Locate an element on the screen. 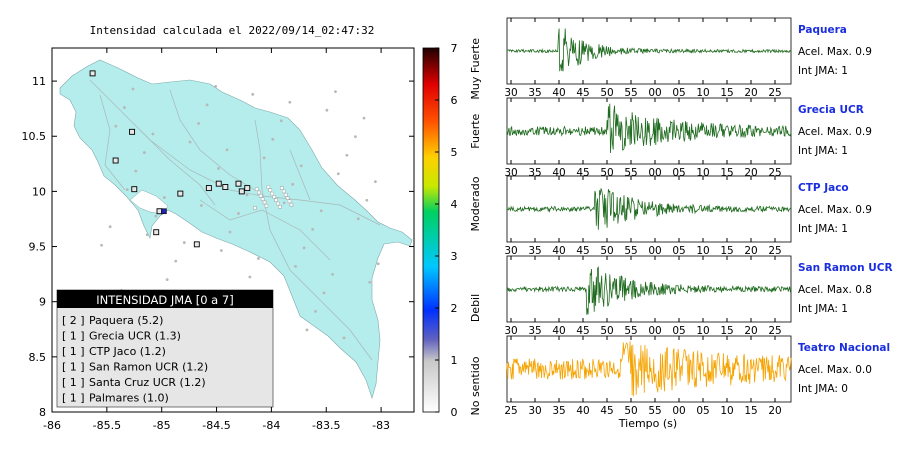 Image resolution: width=910 pixels, height=460 pixels. colorbar-category-label: Muy Fuerte is located at coordinates (475, 69).